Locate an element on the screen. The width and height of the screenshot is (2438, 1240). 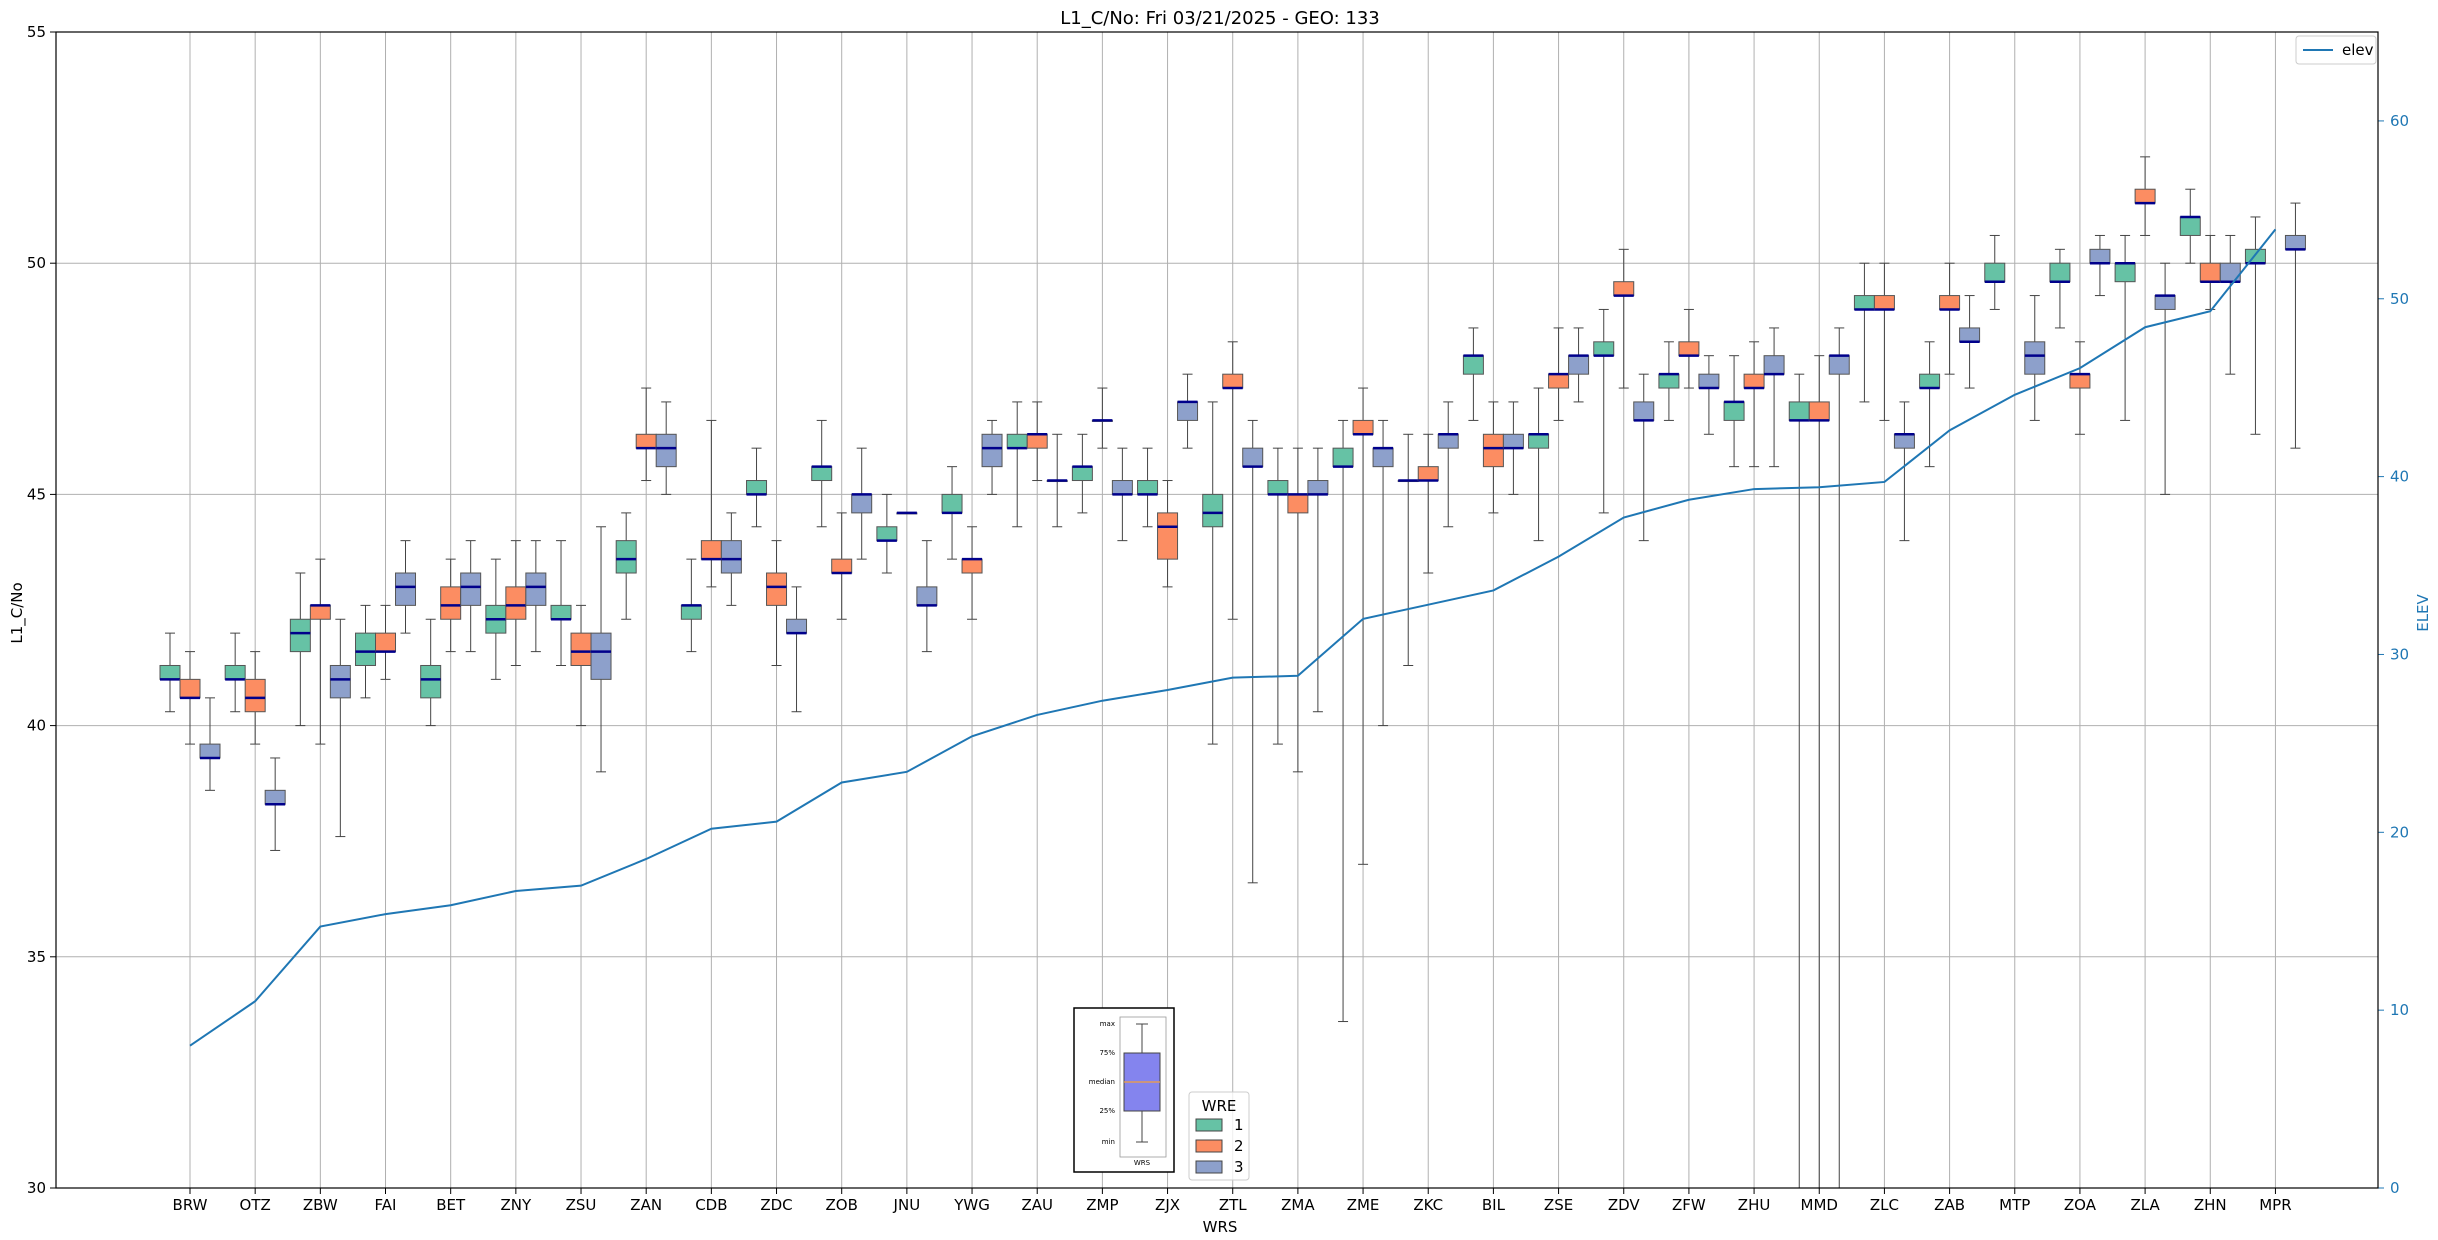
box-zoa-wre2 is located at coordinates (2080, 388).